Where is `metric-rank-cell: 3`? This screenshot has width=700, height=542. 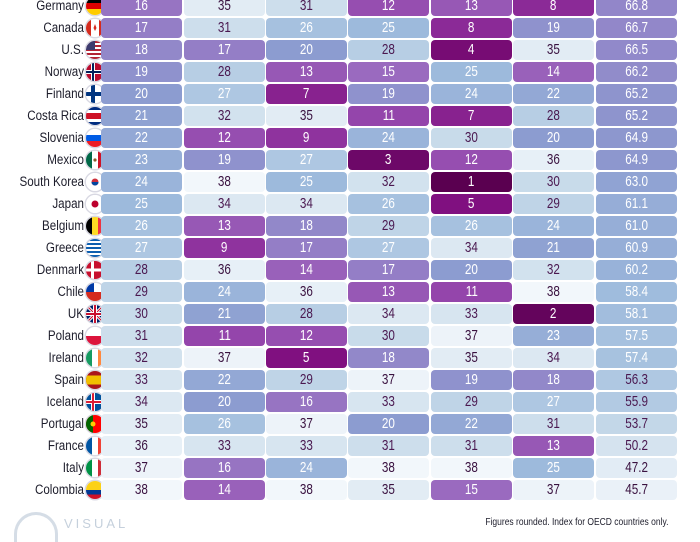
metric-rank-cell: 3 is located at coordinates (388, 160).